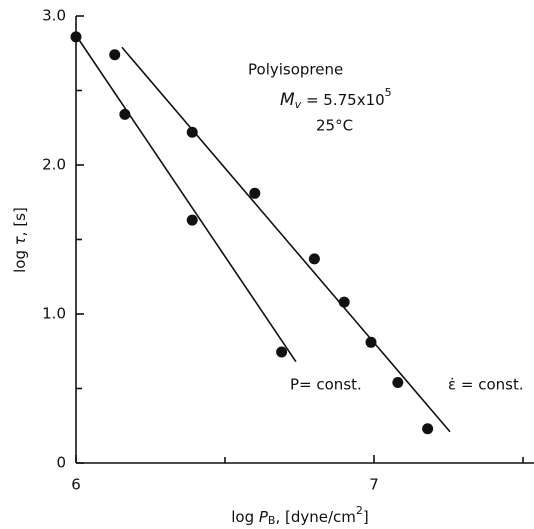  Describe the element at coordinates (374, 485) in the screenshot. I see `x-tick-label: 7` at that location.